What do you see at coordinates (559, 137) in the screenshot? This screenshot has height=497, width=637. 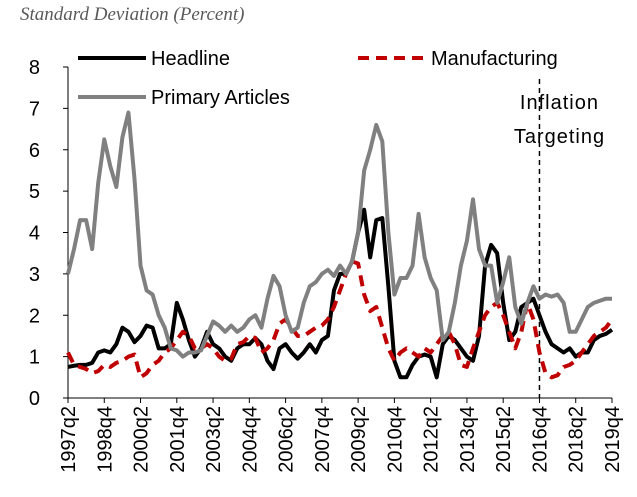 I see `annotation-text: Targeting` at bounding box center [559, 137].